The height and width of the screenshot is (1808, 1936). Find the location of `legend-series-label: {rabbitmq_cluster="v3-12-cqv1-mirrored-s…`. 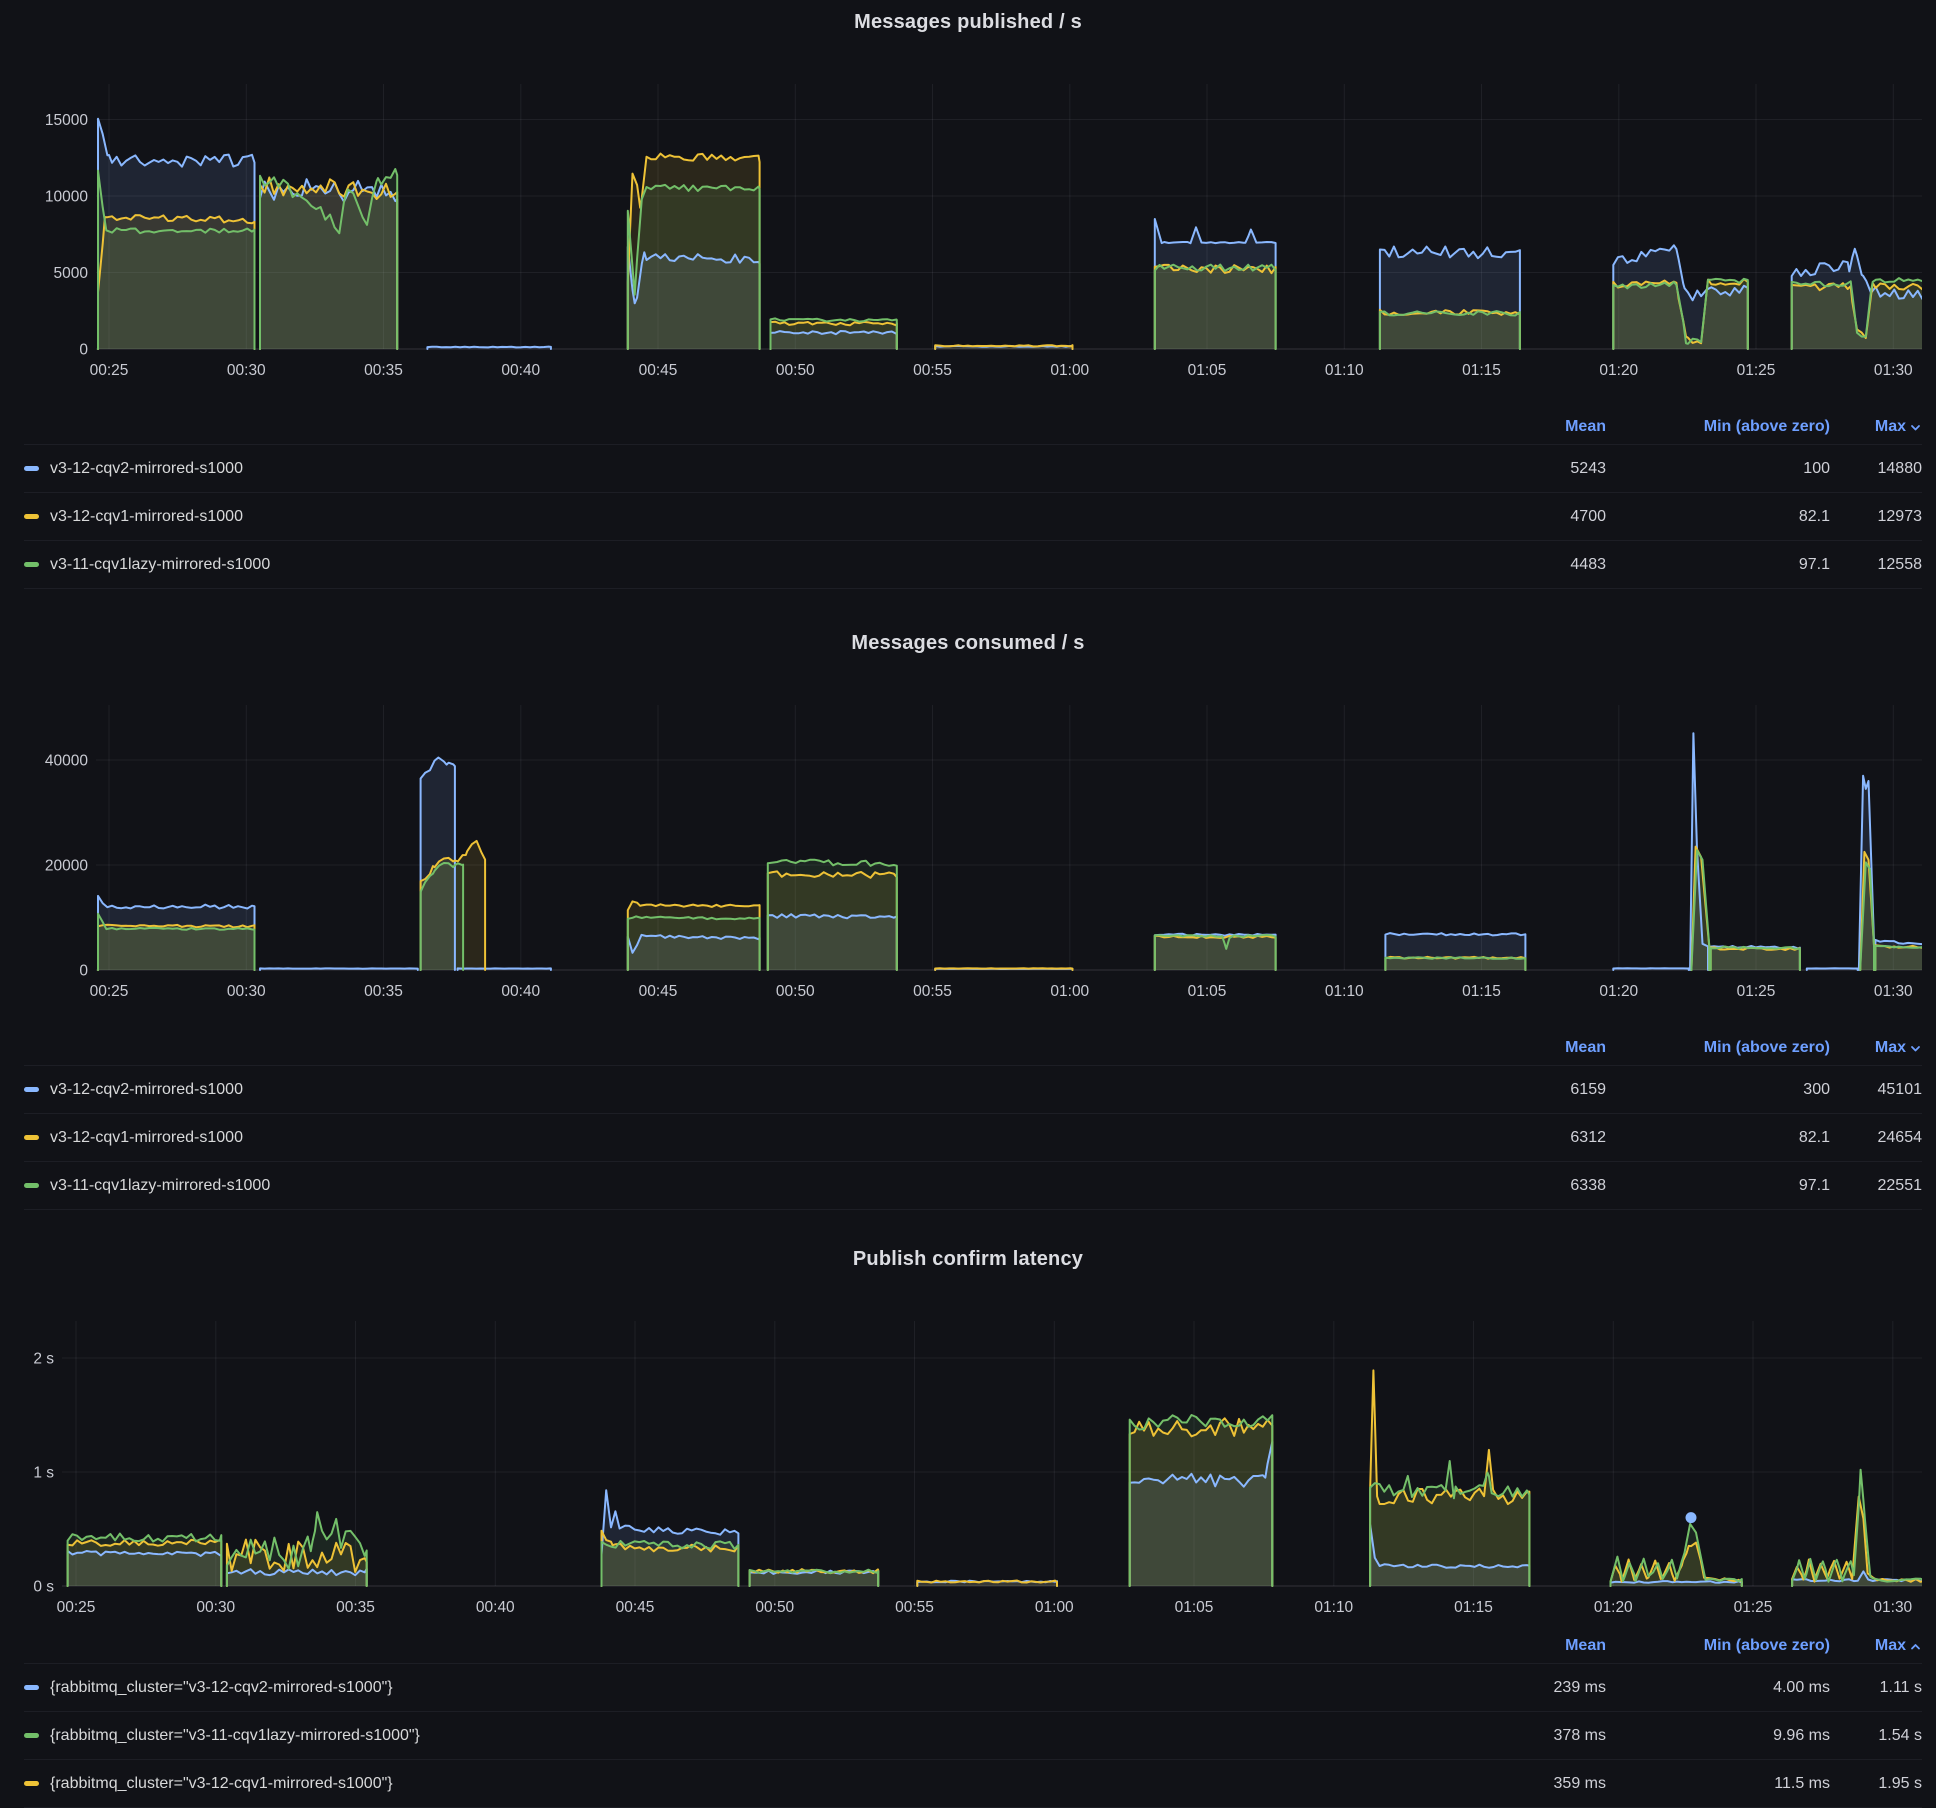

legend-series-label: {rabbitmq_cluster="v3-12-cqv1-mirrored-s… is located at coordinates (221, 1783).